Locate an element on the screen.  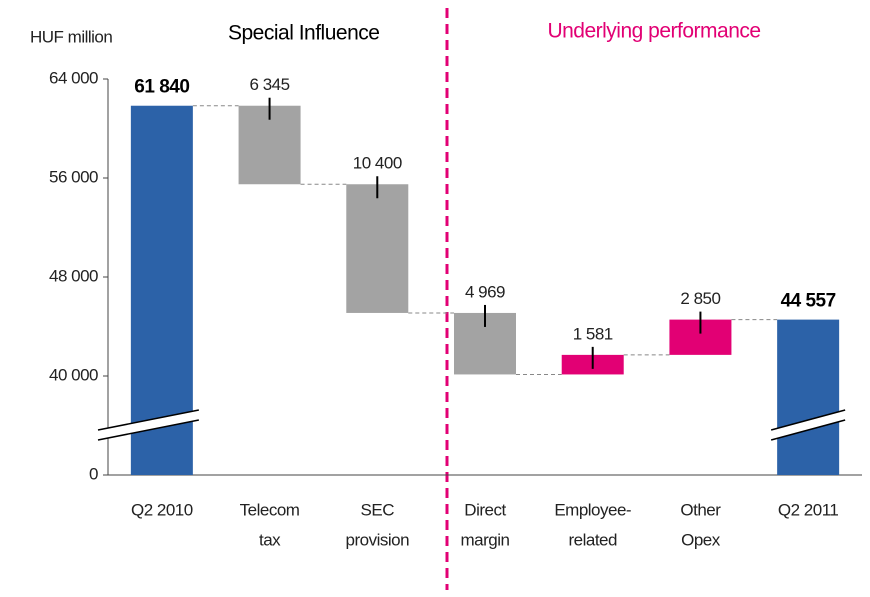
value-label: 1 581 is located at coordinates (593, 333).